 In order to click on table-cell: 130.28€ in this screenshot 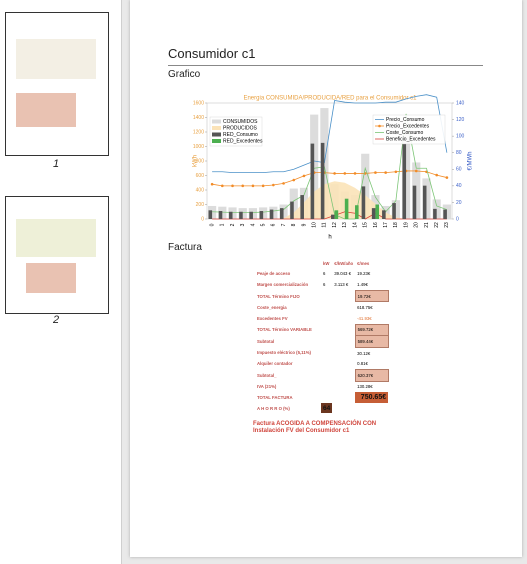, I will do `click(365, 387)`.